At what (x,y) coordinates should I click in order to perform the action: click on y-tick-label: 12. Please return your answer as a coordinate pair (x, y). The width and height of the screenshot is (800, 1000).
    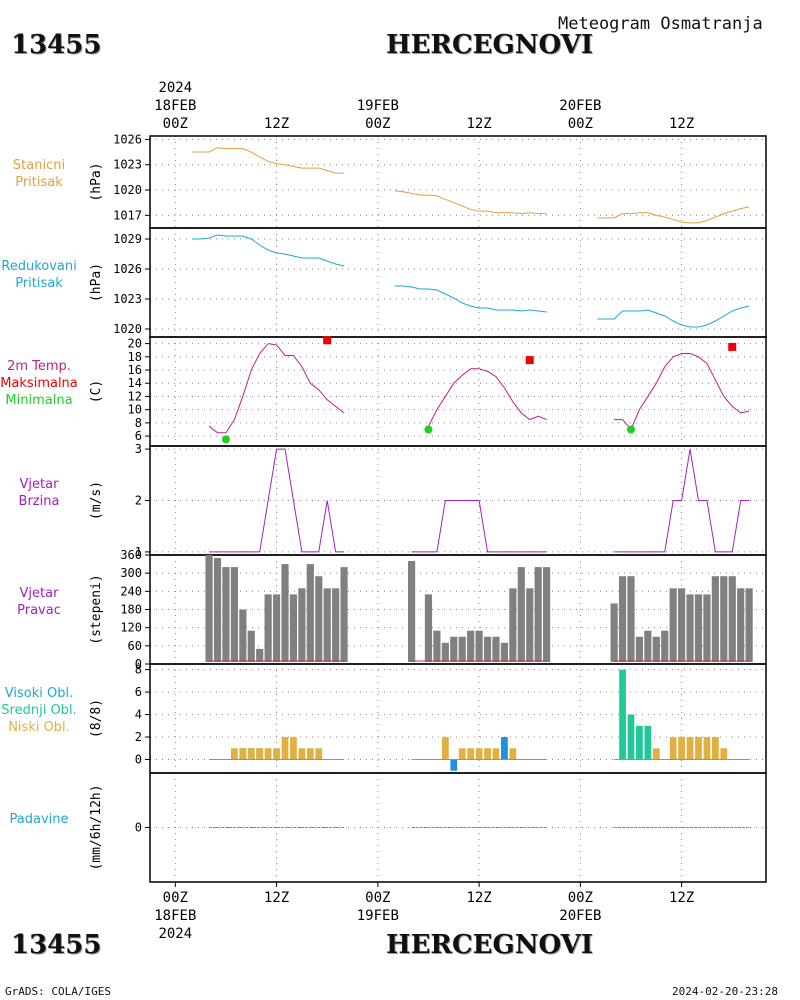
    Looking at the image, I should click on (135, 396).